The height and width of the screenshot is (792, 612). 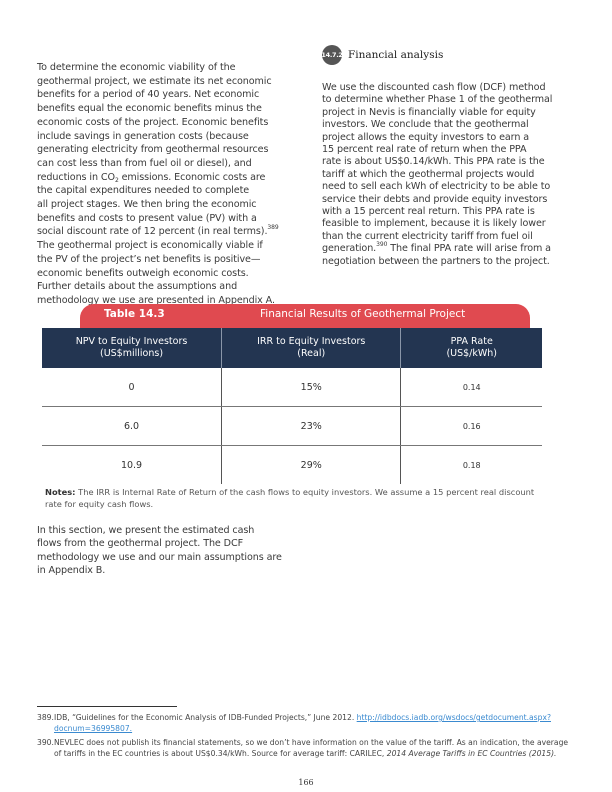 I want to click on subscript: 2, so click(x=116, y=180).